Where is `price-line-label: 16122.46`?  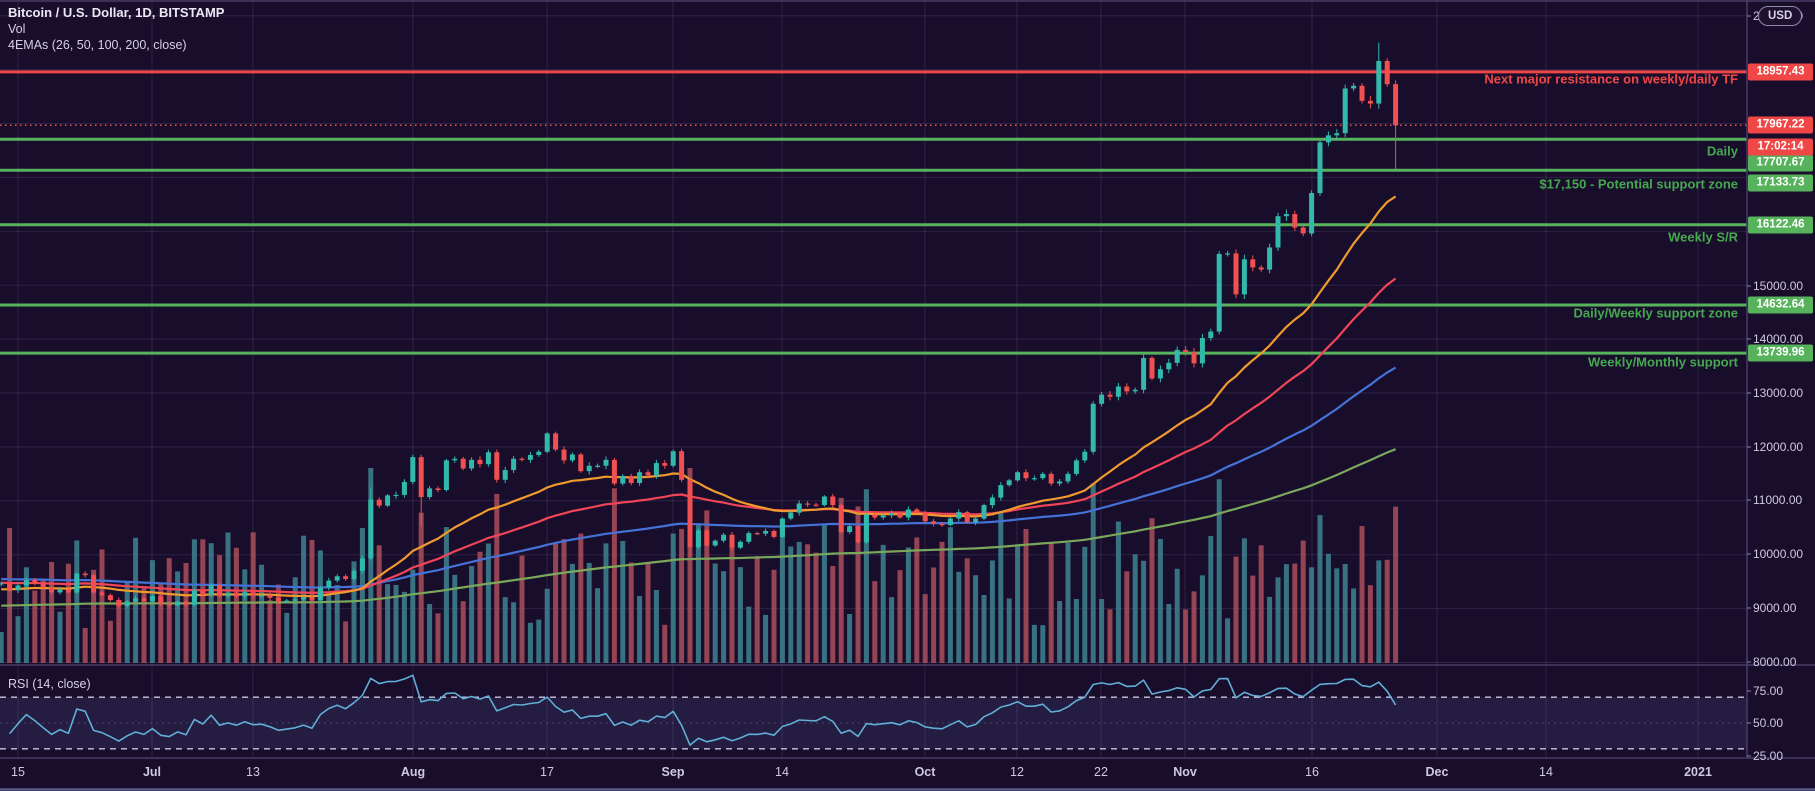 price-line-label: 16122.46 is located at coordinates (1780, 225).